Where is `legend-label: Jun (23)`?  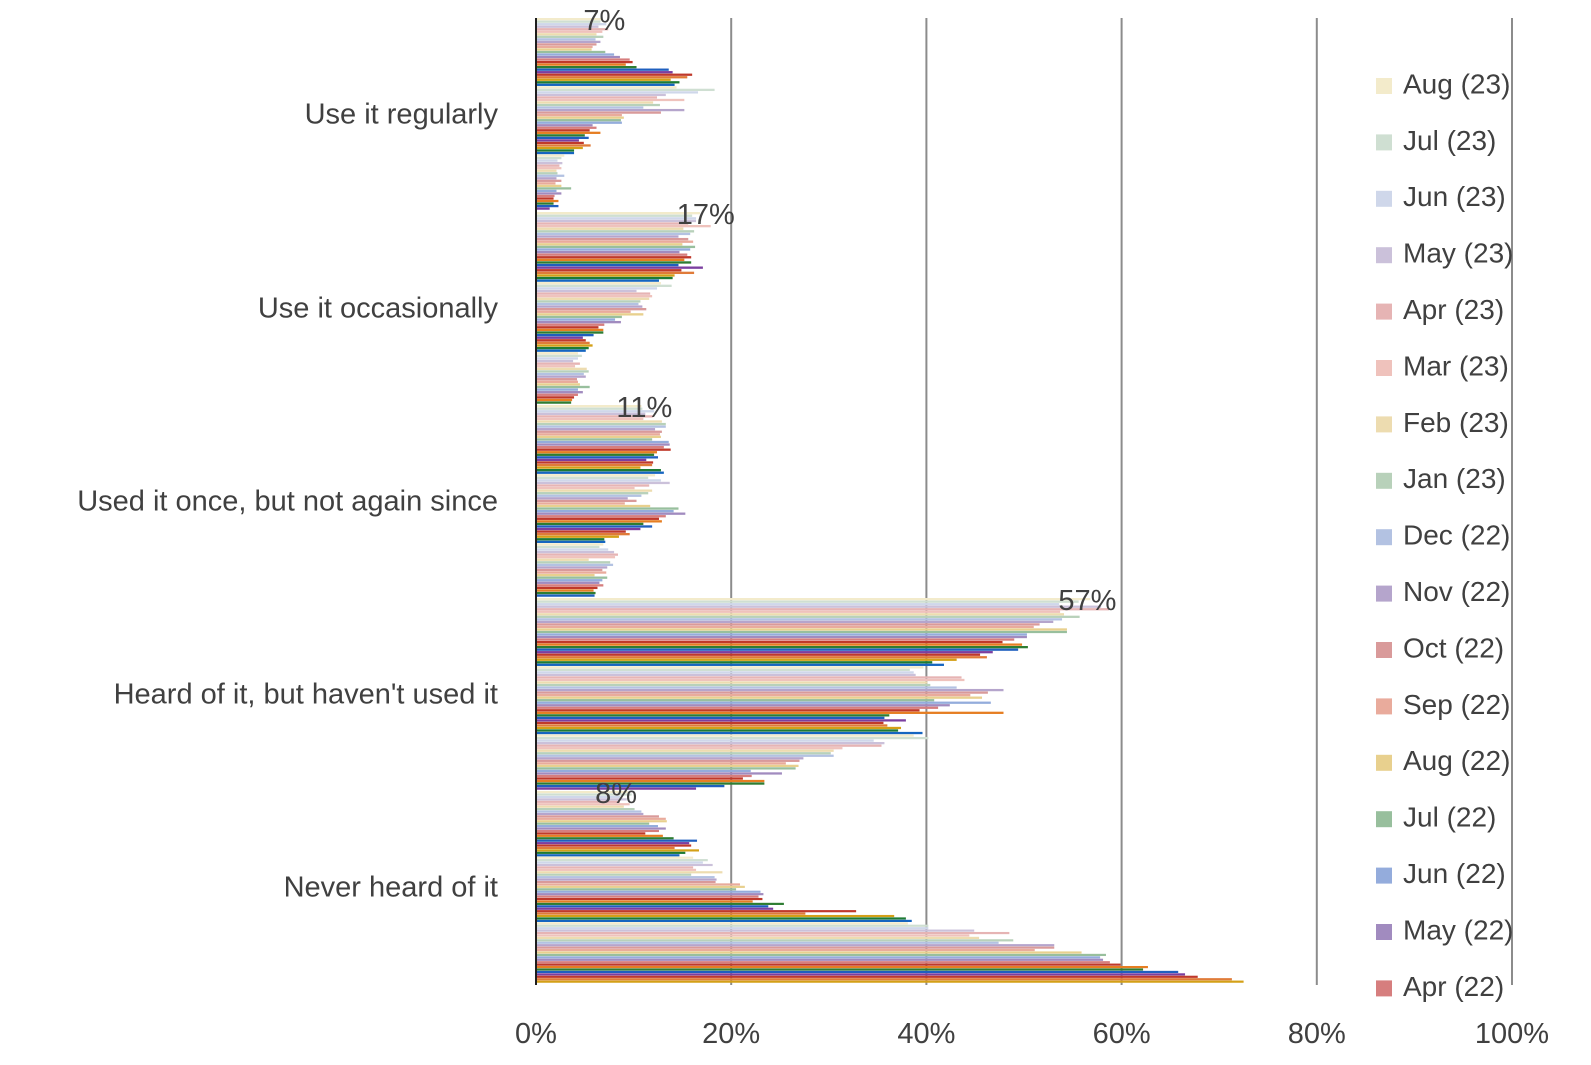 legend-label: Jun (23) is located at coordinates (1454, 196).